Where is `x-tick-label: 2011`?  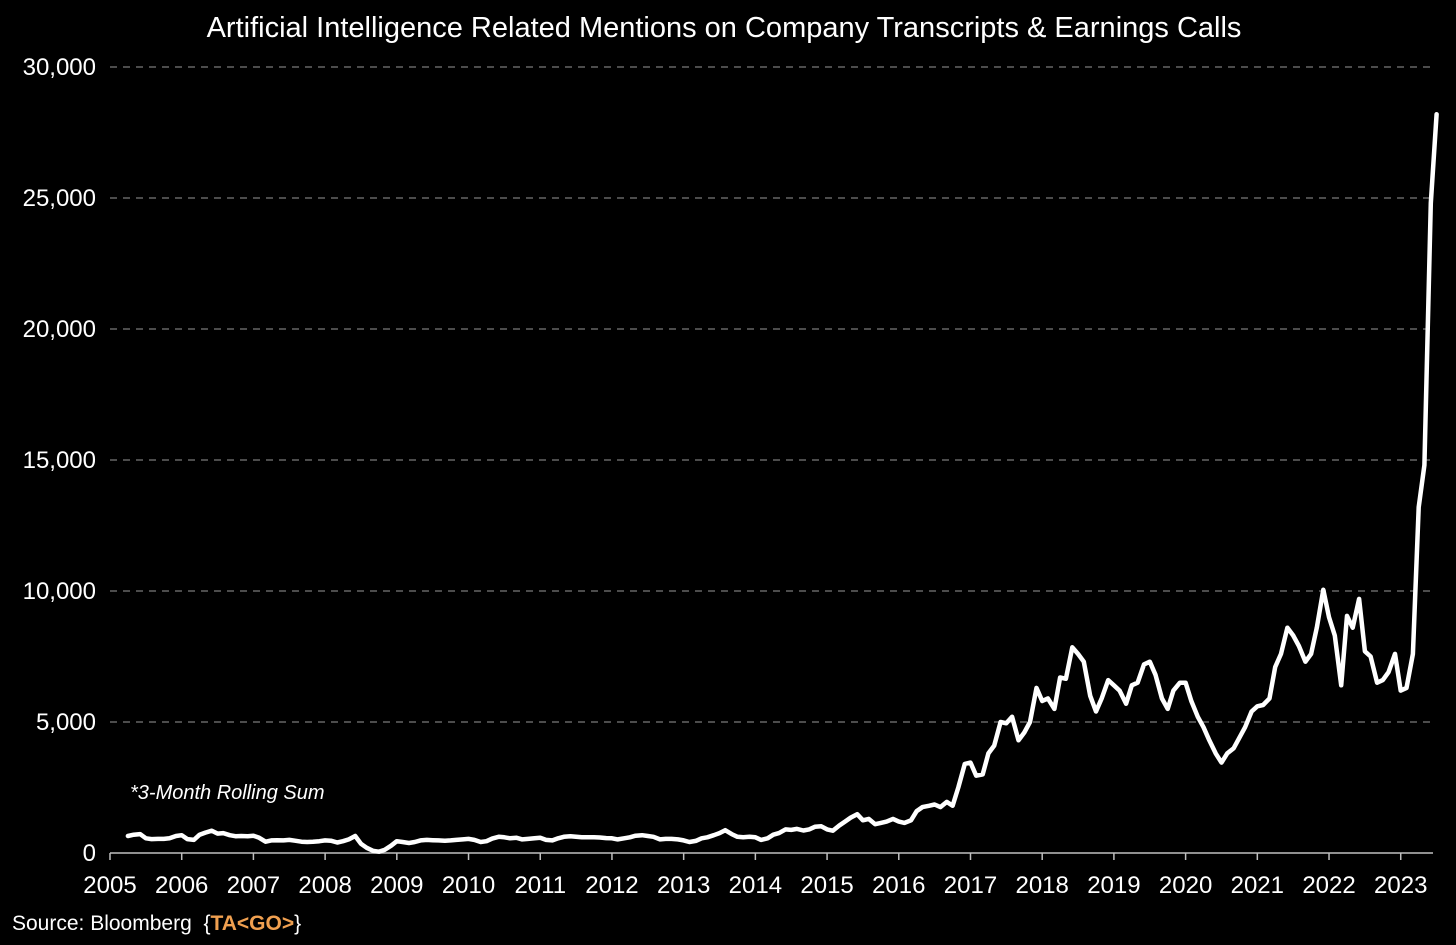 x-tick-label: 2011 is located at coordinates (540, 885).